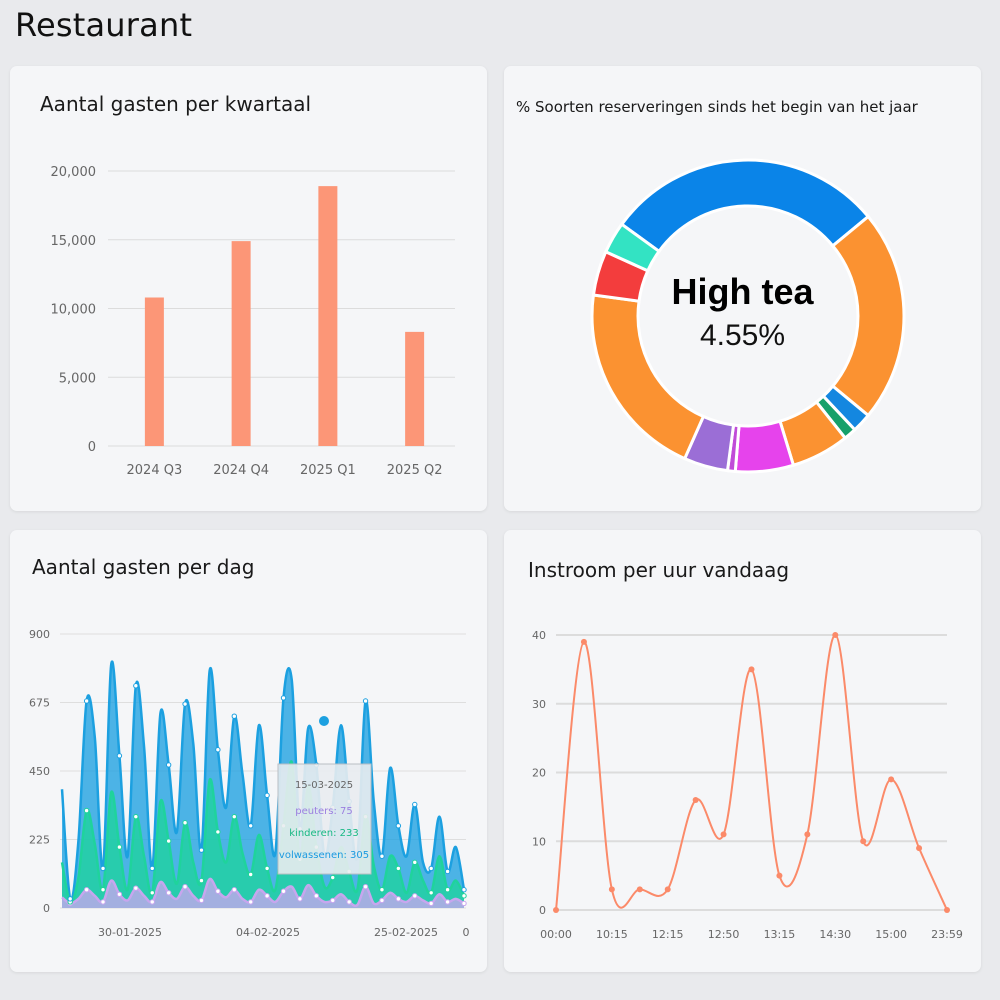 This screenshot has height=1000, width=1000. I want to click on y-tick-label: 20,000, so click(74, 172).